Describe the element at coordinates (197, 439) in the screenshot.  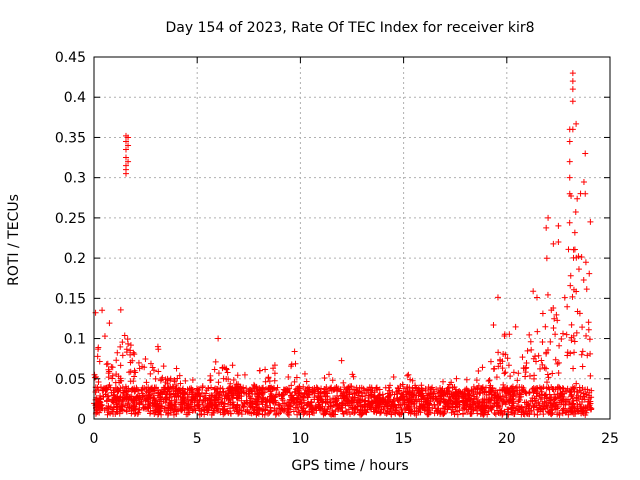
I see `x-tick-label: 5` at that location.